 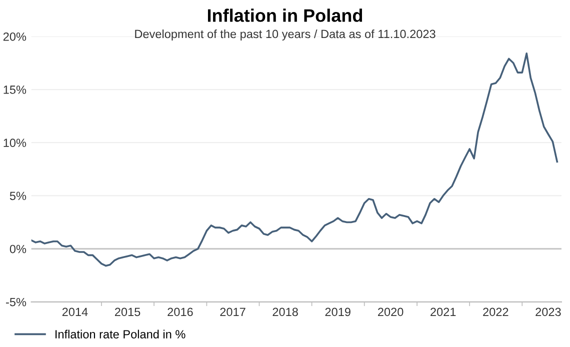 I want to click on x-tick-label: 2014, so click(x=75, y=312).